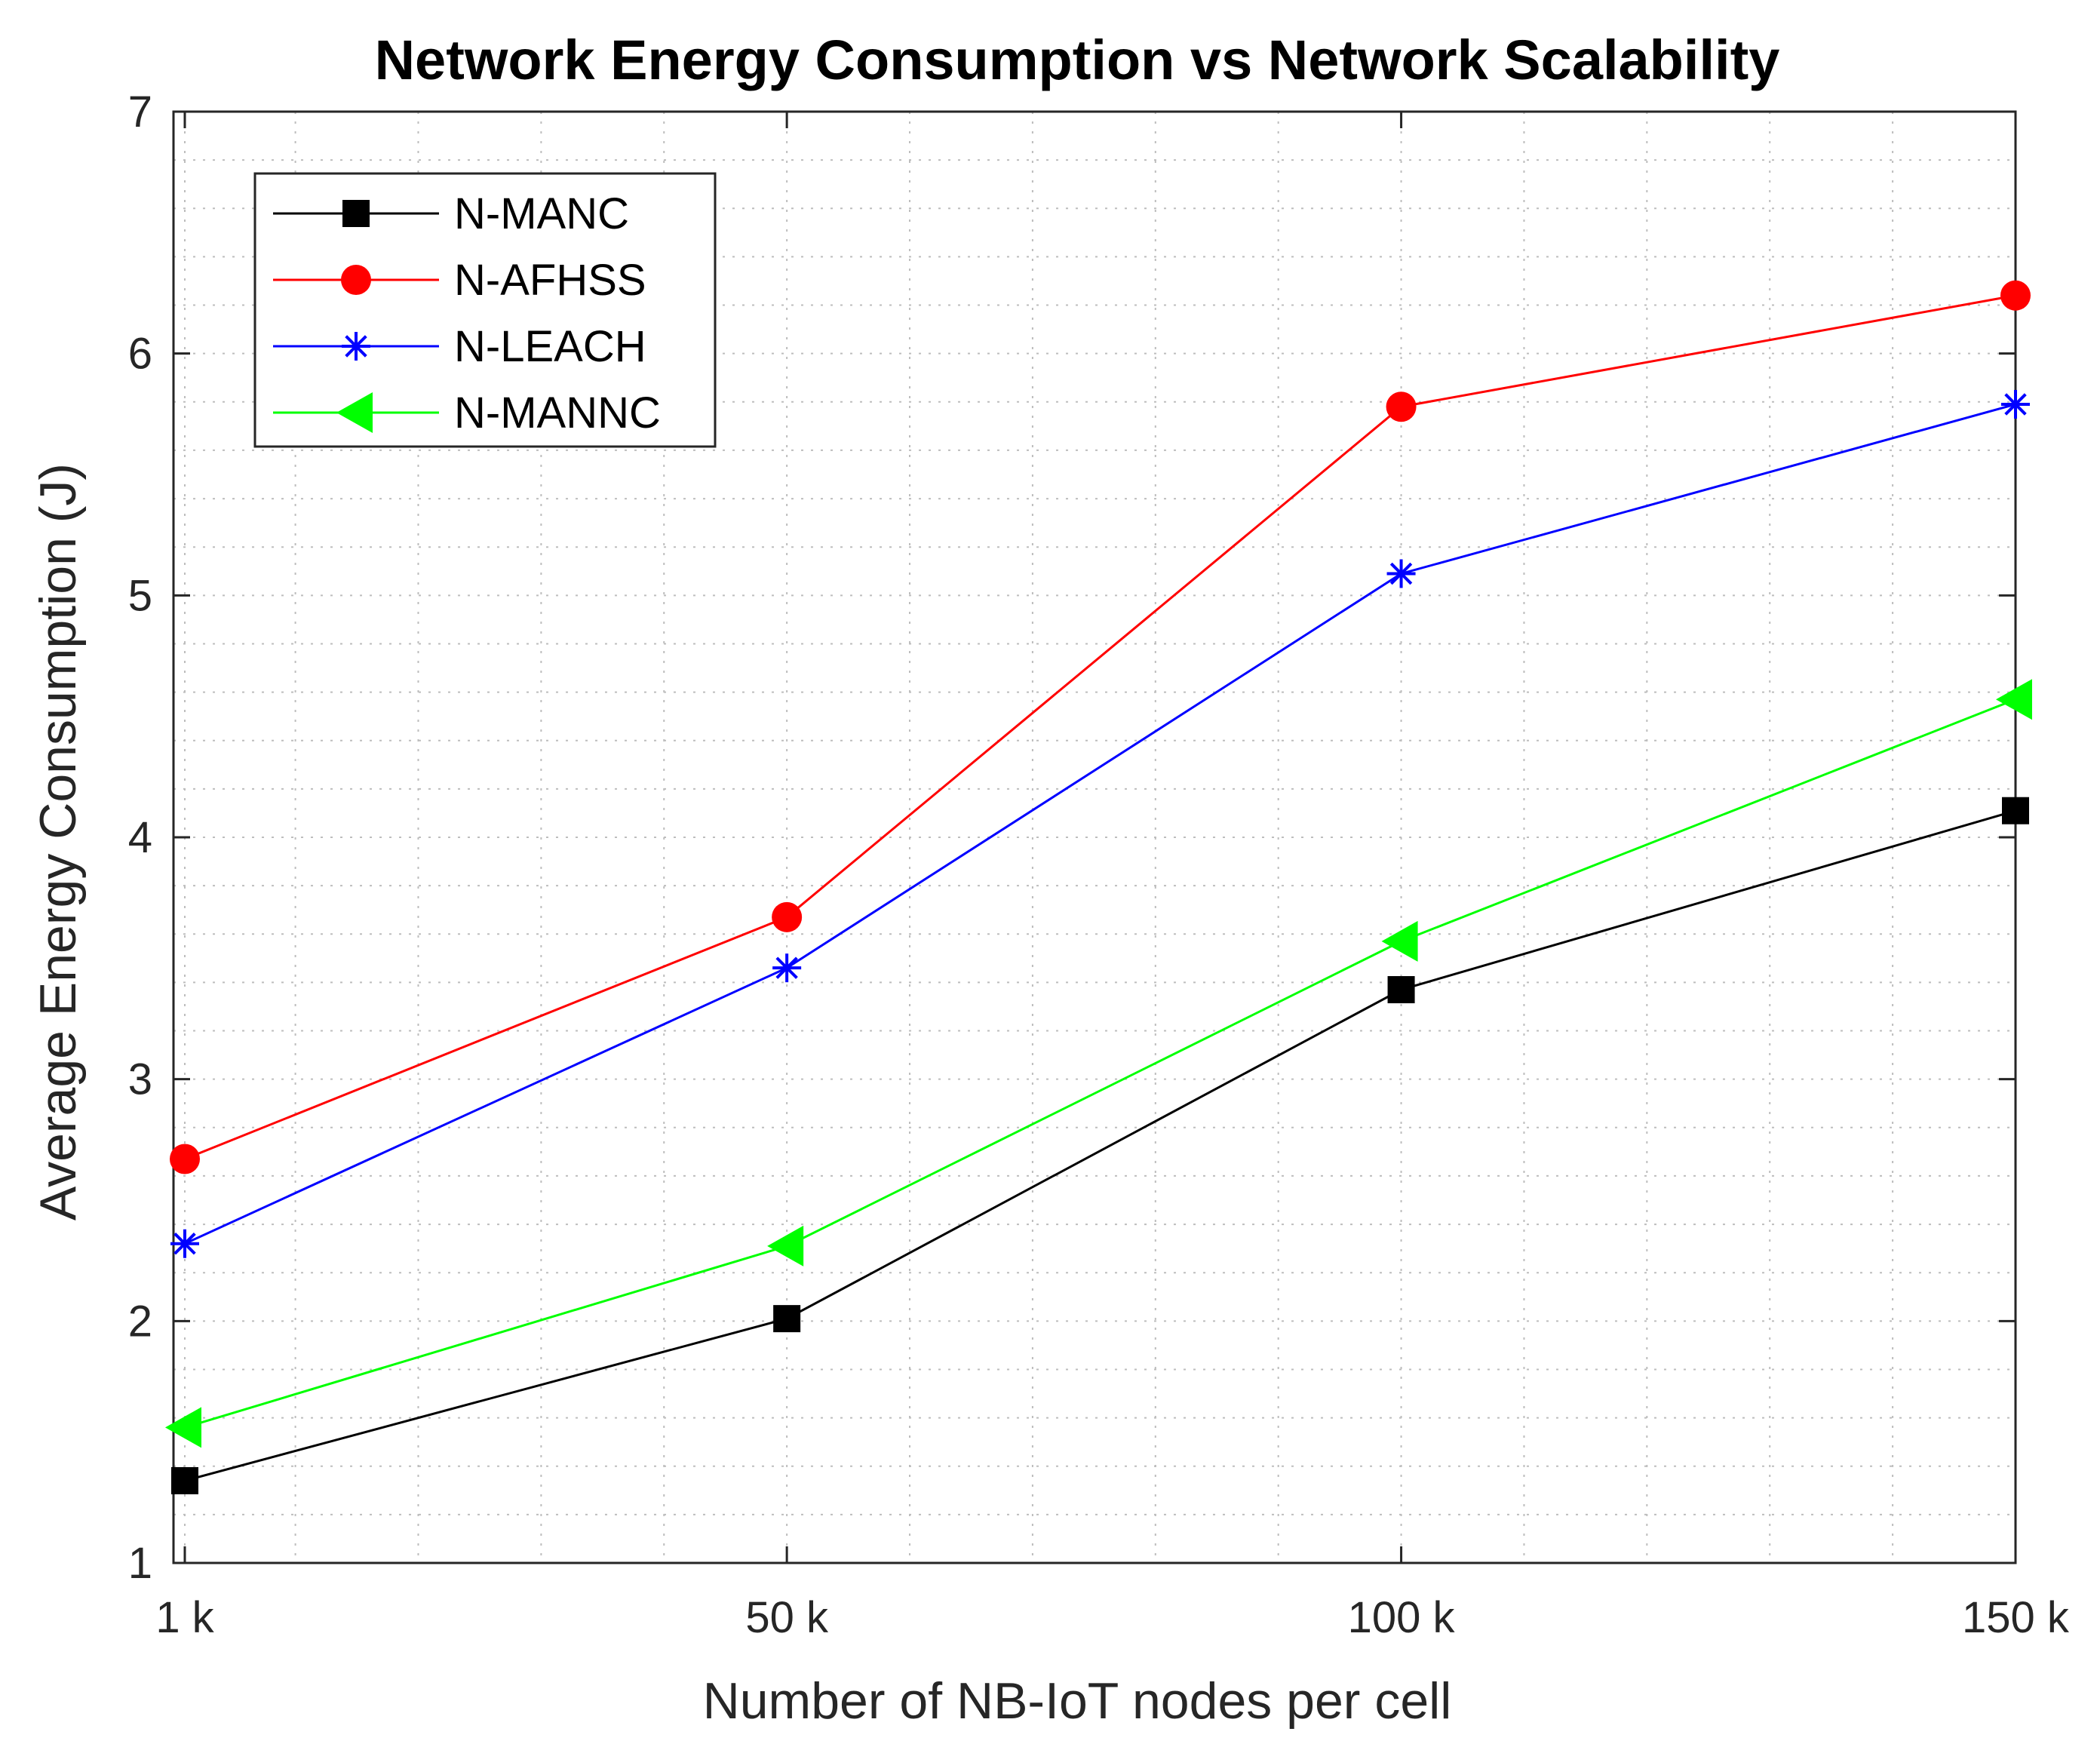 This screenshot has height=1747, width=2100. I want to click on x-tick-label: 150 k, so click(2016, 1617).